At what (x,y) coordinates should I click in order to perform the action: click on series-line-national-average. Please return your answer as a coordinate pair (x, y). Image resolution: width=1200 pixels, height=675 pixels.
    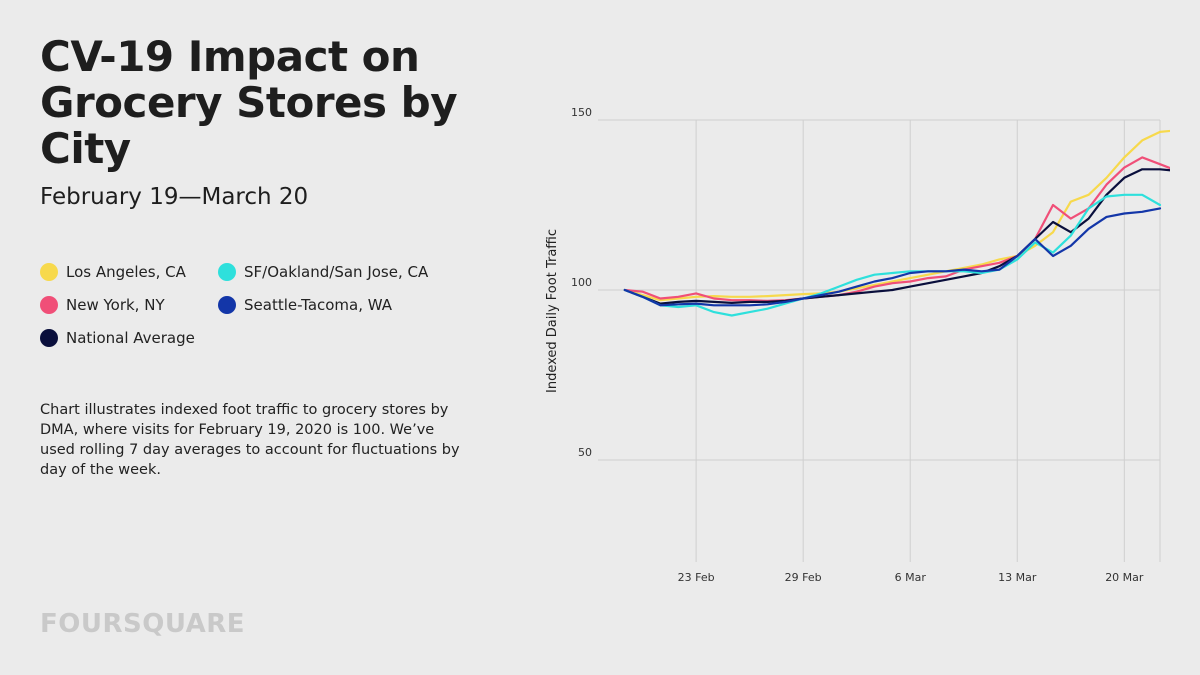
    Looking at the image, I should click on (896, 236).